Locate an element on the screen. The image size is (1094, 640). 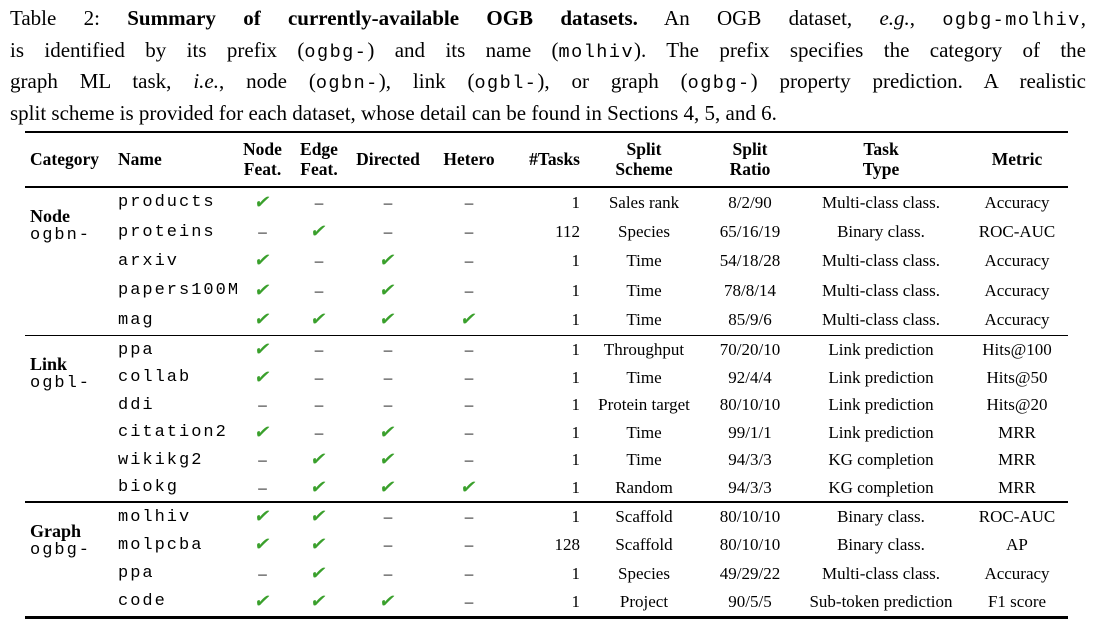
split-ratio-cell: 8/2/90 is located at coordinates (750, 202).